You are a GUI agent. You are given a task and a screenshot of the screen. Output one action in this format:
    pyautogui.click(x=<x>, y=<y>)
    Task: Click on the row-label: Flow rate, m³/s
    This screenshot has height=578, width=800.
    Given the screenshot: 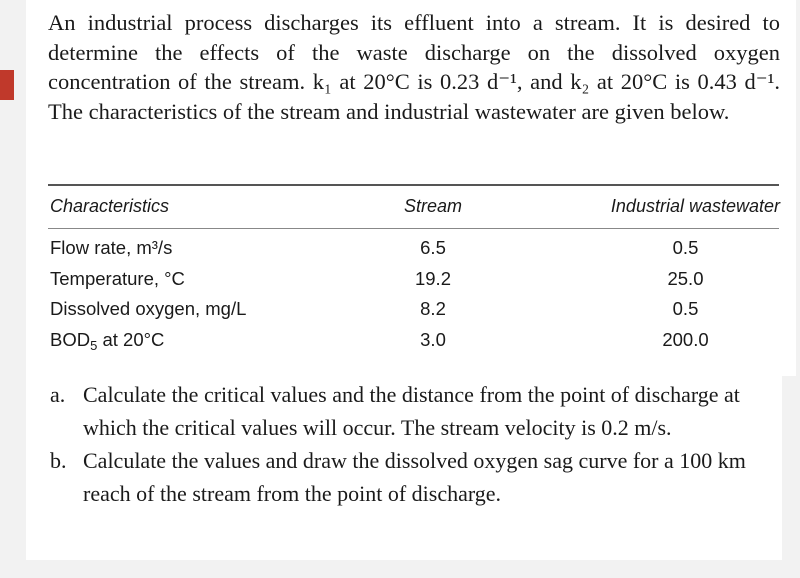 What is the action you would take?
    pyautogui.click(x=111, y=247)
    